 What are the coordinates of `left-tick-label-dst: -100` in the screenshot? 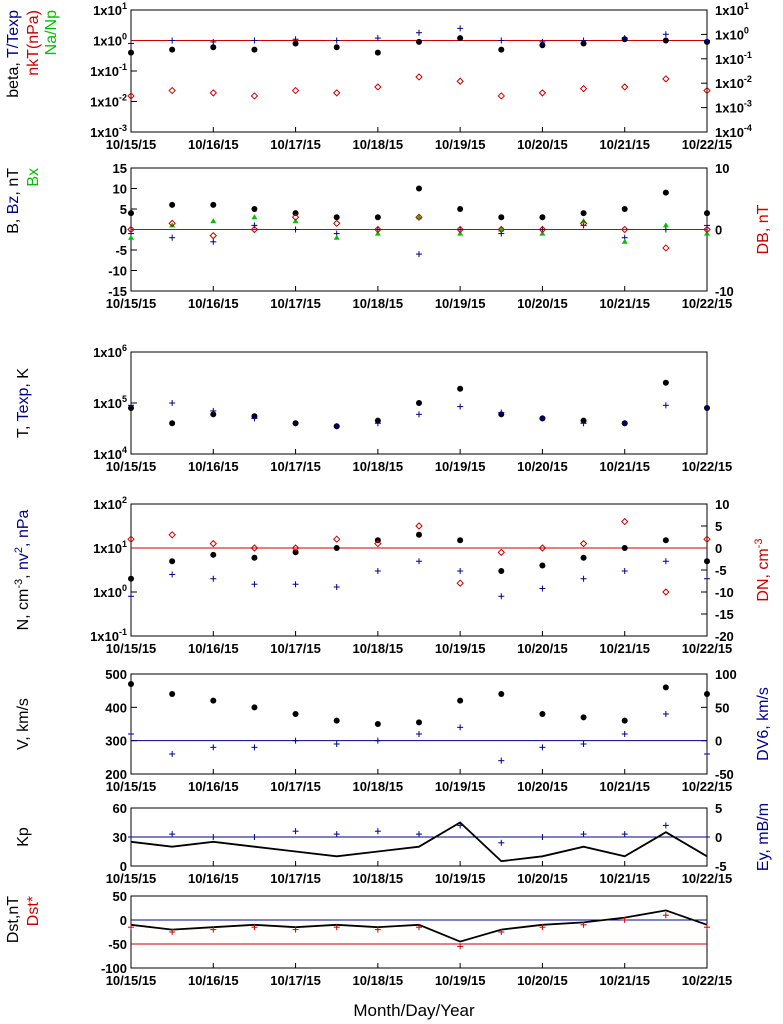 It's located at (114, 968).